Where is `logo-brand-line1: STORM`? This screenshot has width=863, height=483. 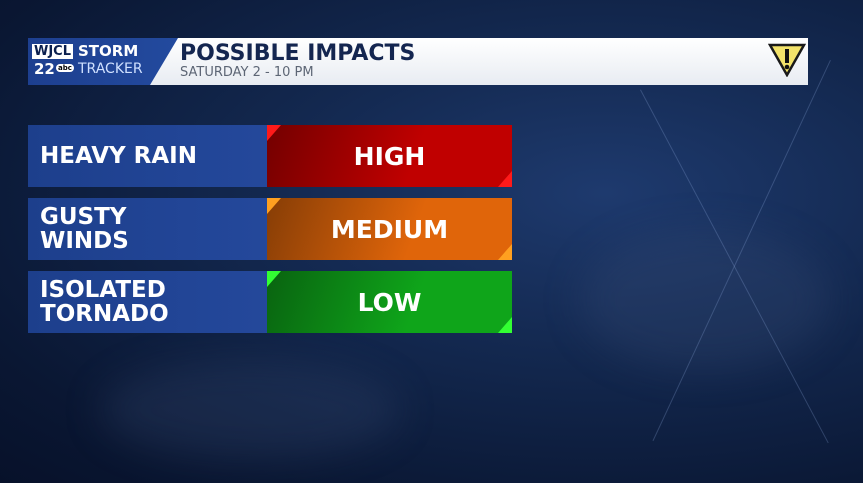
logo-brand-line1: STORM is located at coordinates (108, 51).